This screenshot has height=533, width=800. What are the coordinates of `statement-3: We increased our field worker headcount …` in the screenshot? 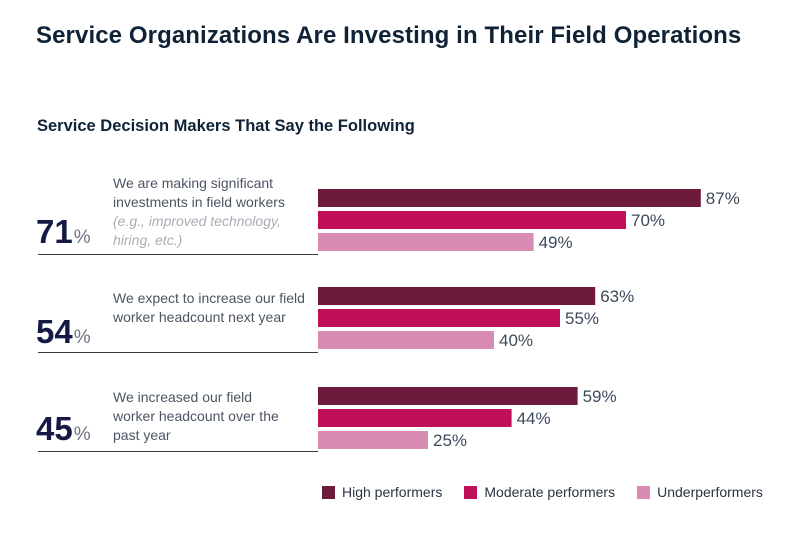 It's located at (200, 416).